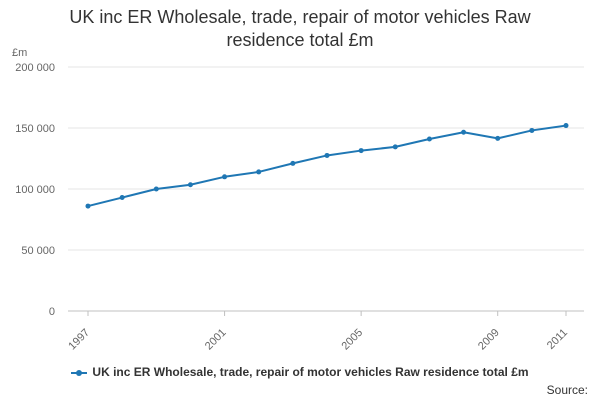 The height and width of the screenshot is (400, 600). I want to click on y-axis-unit-label: £m, so click(19, 53).